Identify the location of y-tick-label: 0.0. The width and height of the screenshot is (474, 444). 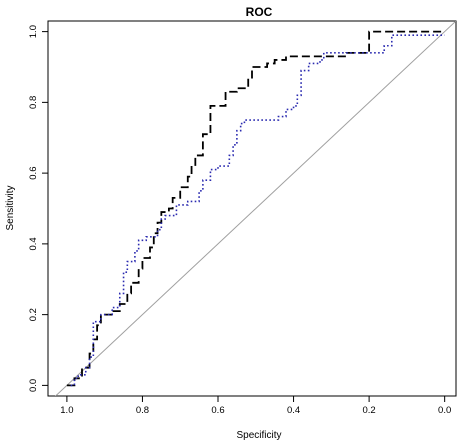
(33, 385).